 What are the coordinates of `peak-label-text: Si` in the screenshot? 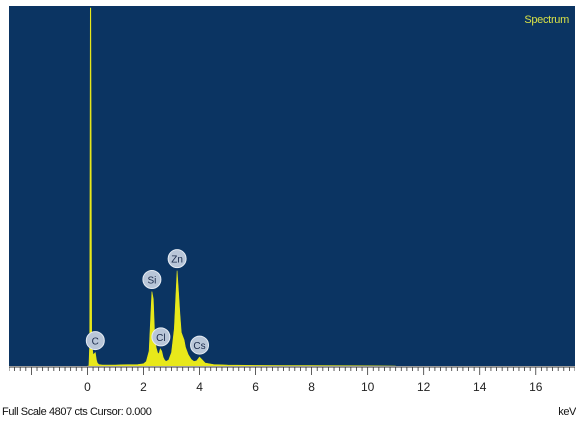 It's located at (151, 281).